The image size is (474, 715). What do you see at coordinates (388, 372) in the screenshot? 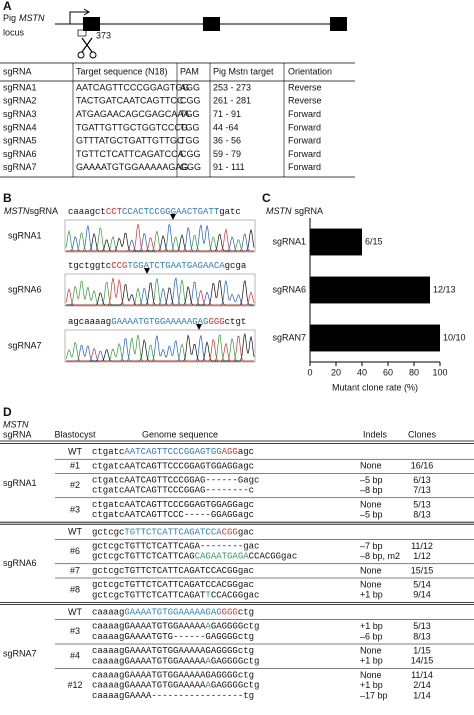
I see `x-tick-label: 60` at bounding box center [388, 372].